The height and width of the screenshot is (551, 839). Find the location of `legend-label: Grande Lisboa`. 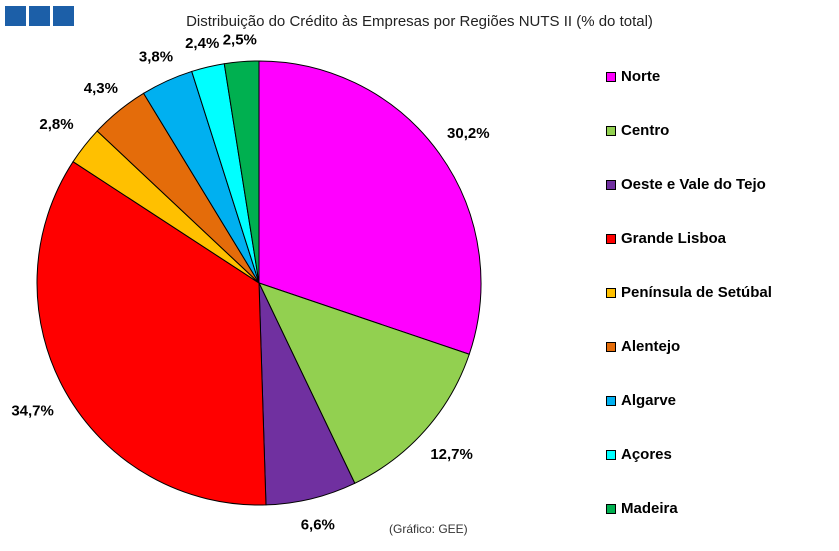

legend-label: Grande Lisboa is located at coordinates (674, 238).